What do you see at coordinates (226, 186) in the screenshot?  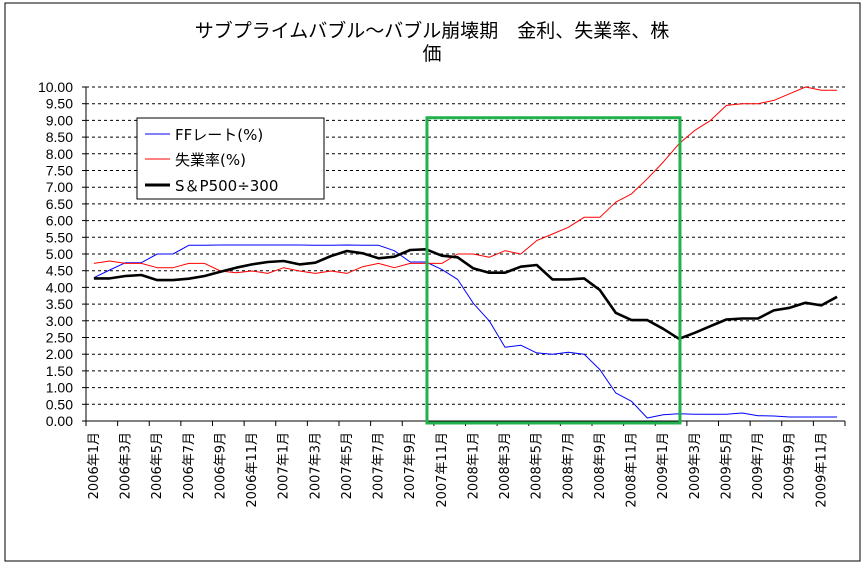 I see `legend-label-sp500: S＆P500÷300` at bounding box center [226, 186].